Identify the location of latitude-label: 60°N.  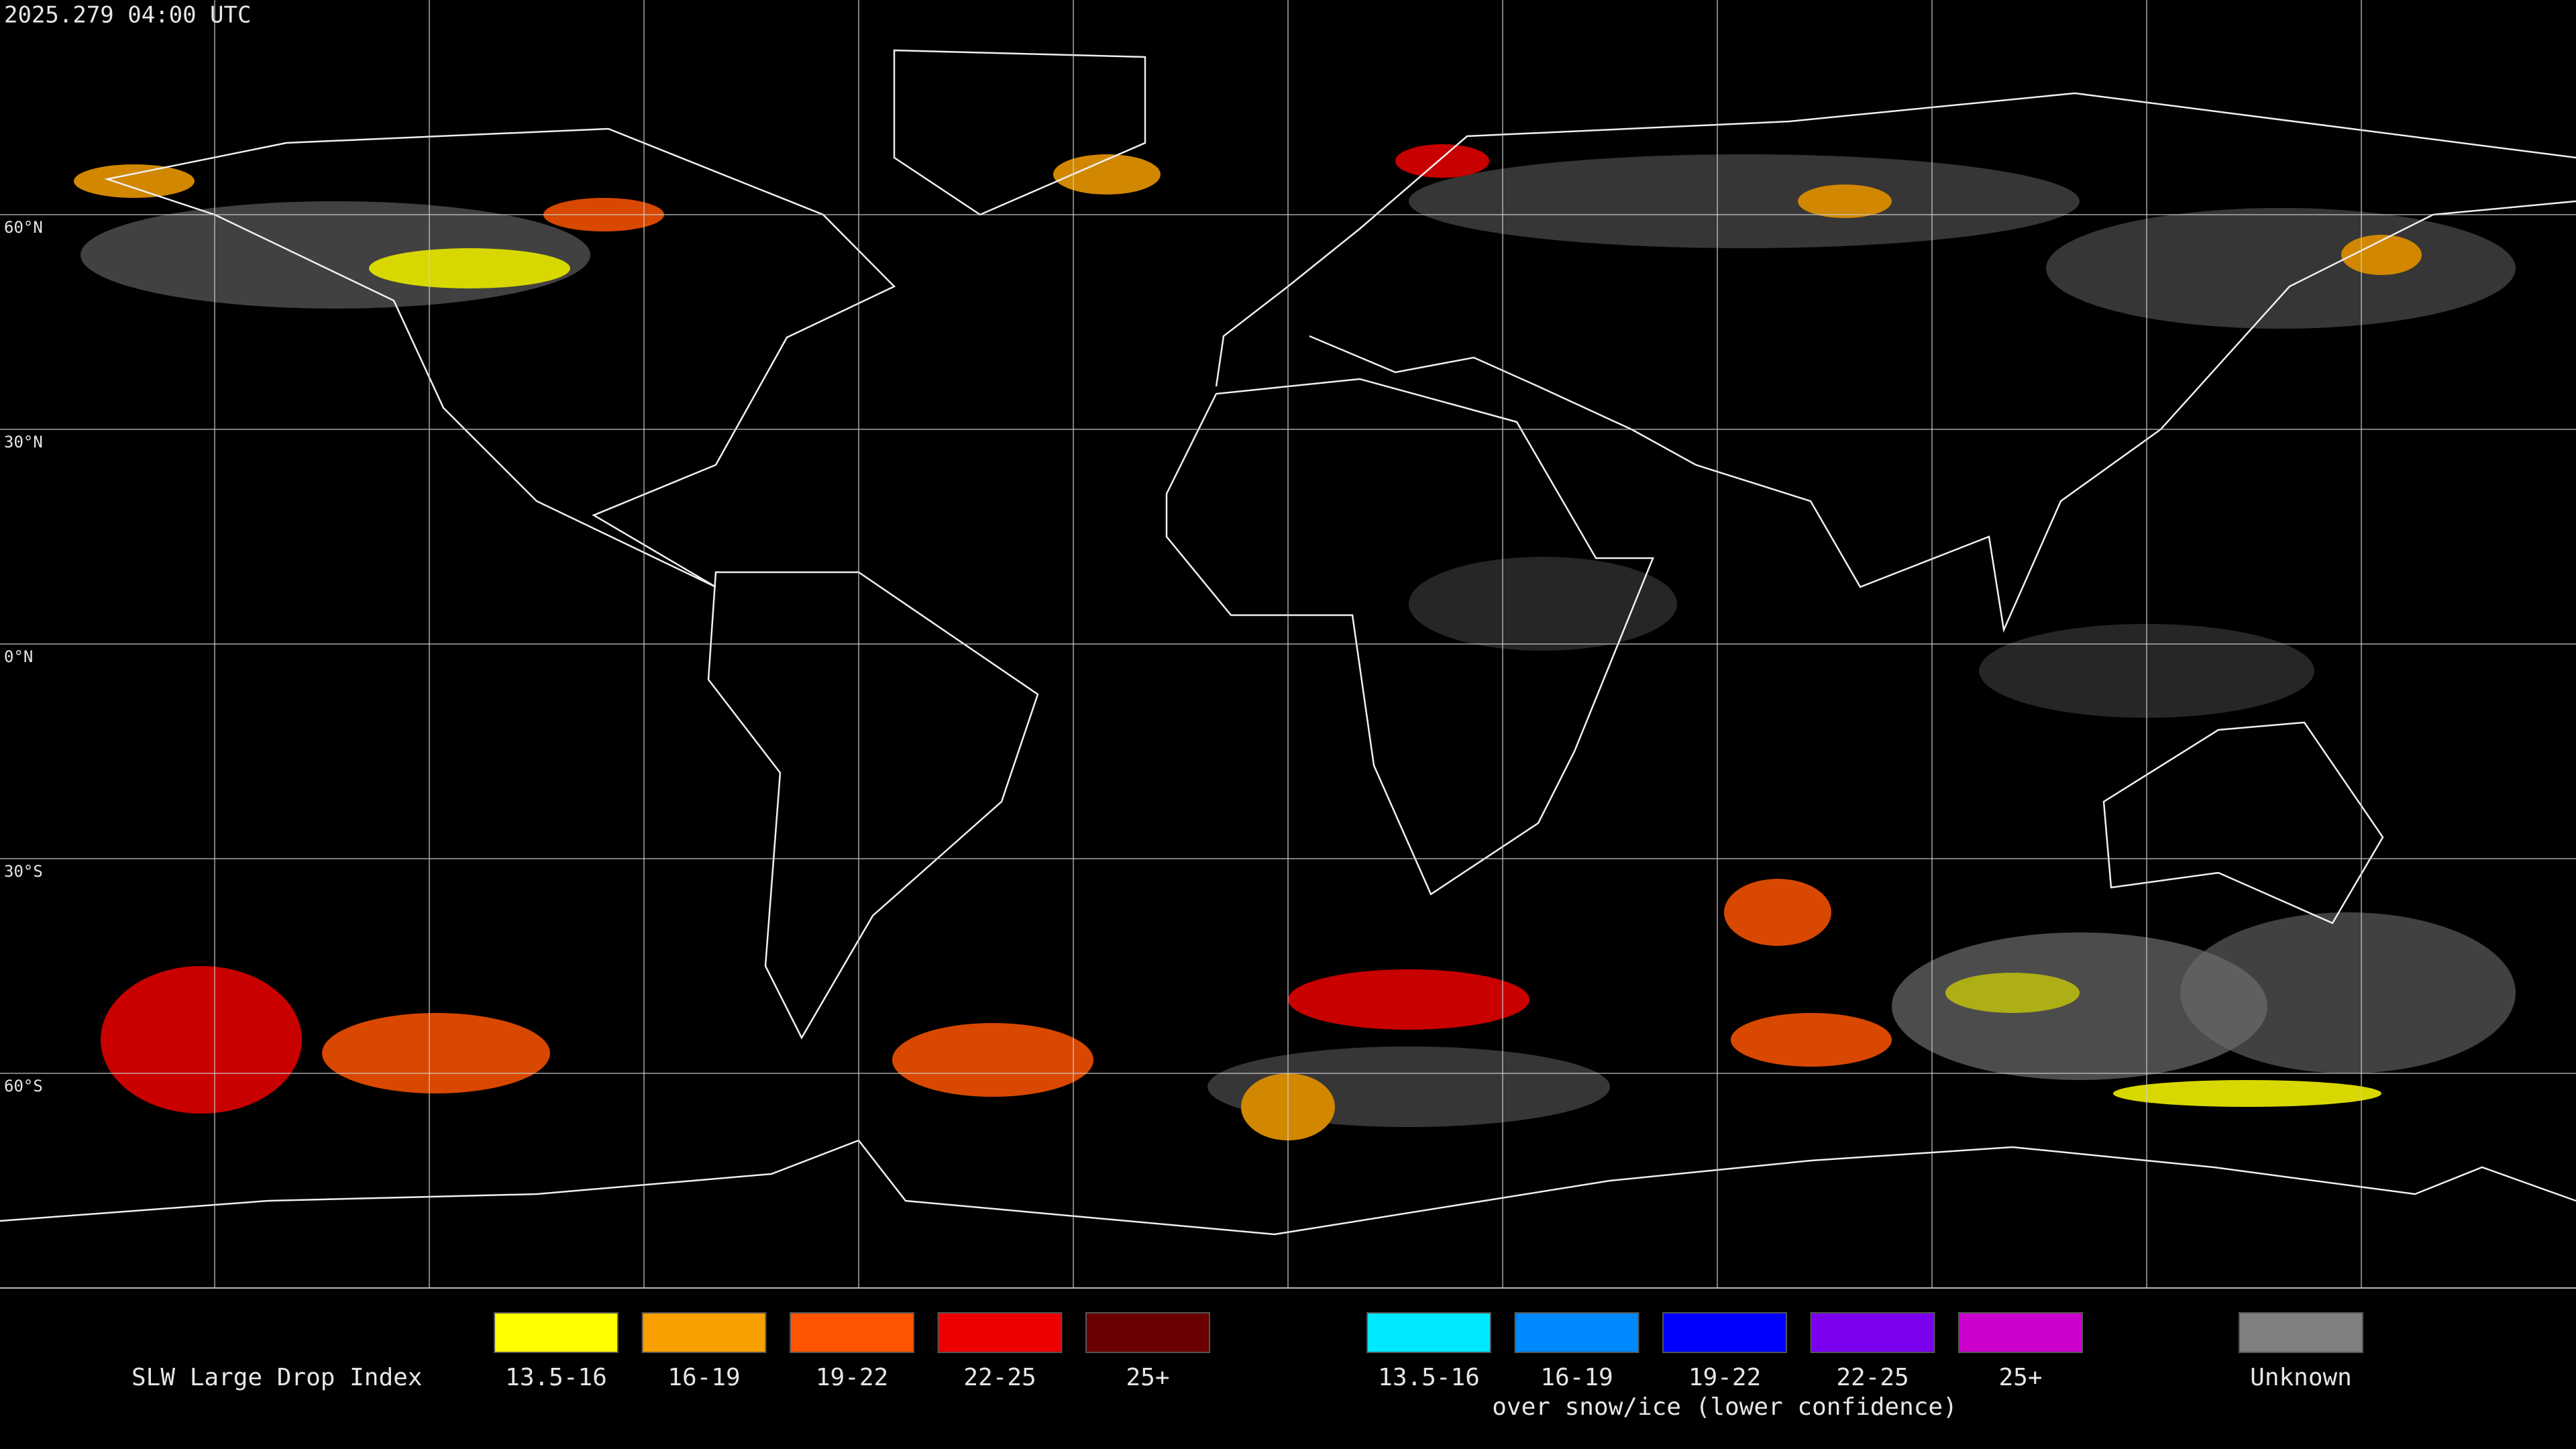
(23, 227).